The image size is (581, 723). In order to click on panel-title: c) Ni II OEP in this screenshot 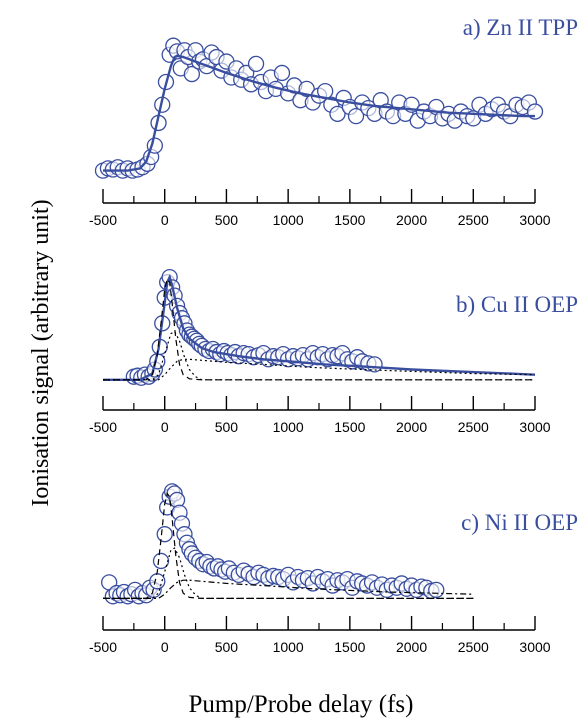, I will do `click(519, 522)`.